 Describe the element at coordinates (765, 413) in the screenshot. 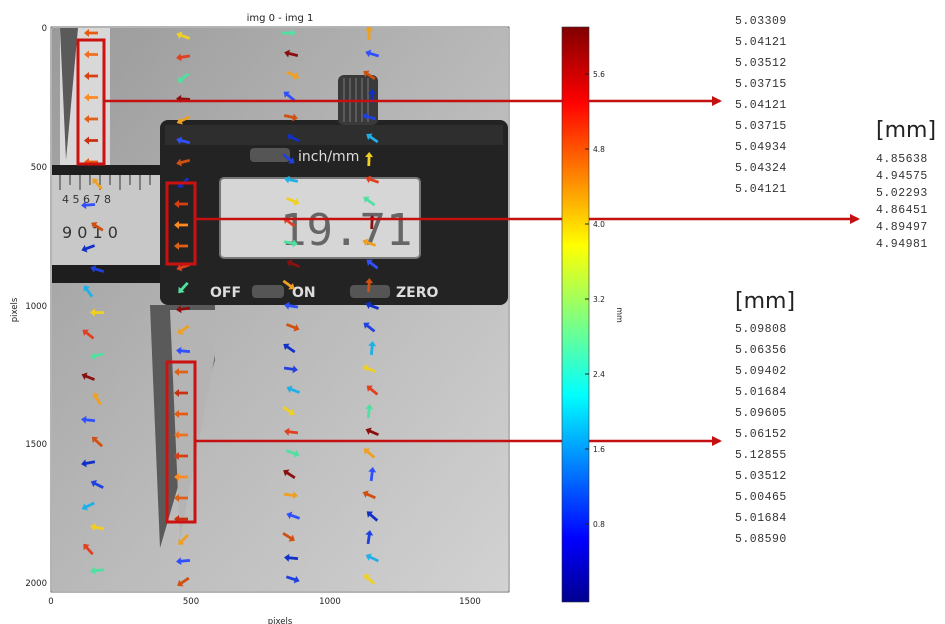

I see `measurement-value: 5.09605` at that location.